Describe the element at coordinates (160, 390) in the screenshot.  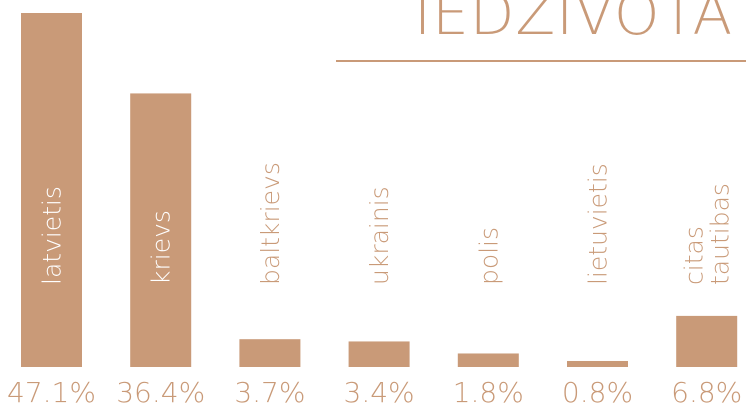
I see `value-label: 36.4%` at that location.